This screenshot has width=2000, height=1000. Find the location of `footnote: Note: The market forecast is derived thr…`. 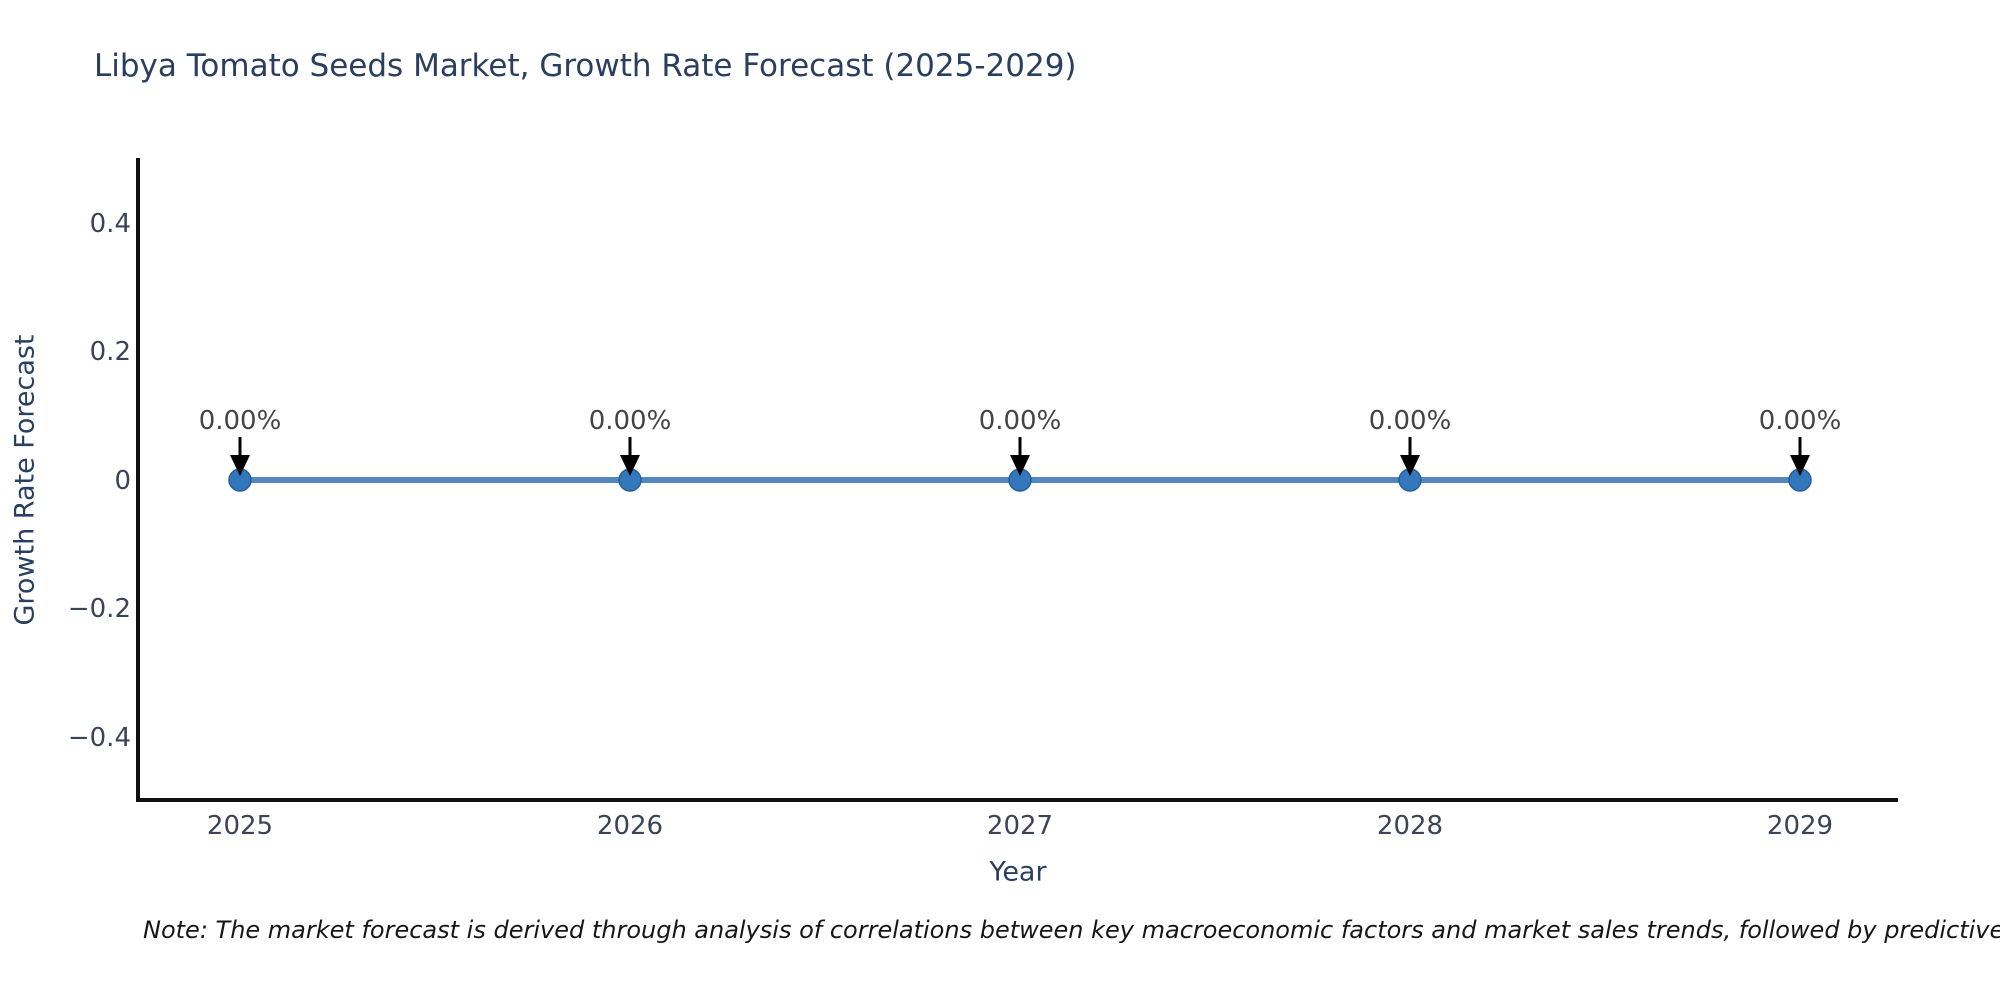

footnote: Note: The market forecast is derived thr… is located at coordinates (1071, 930).